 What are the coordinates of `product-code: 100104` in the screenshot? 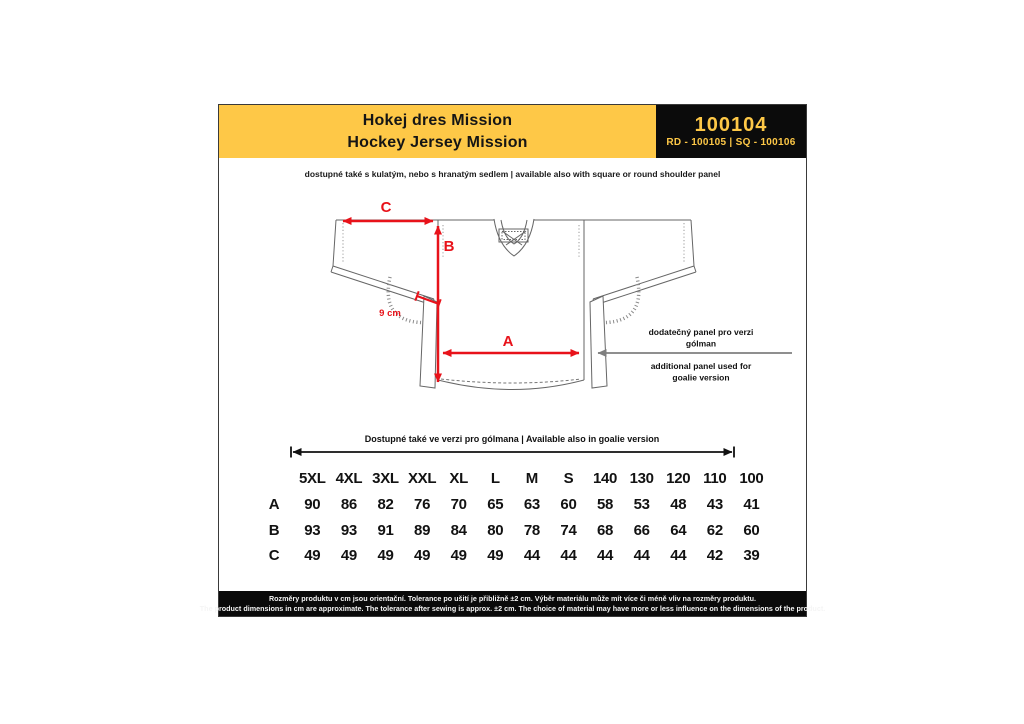 It's located at (731, 125).